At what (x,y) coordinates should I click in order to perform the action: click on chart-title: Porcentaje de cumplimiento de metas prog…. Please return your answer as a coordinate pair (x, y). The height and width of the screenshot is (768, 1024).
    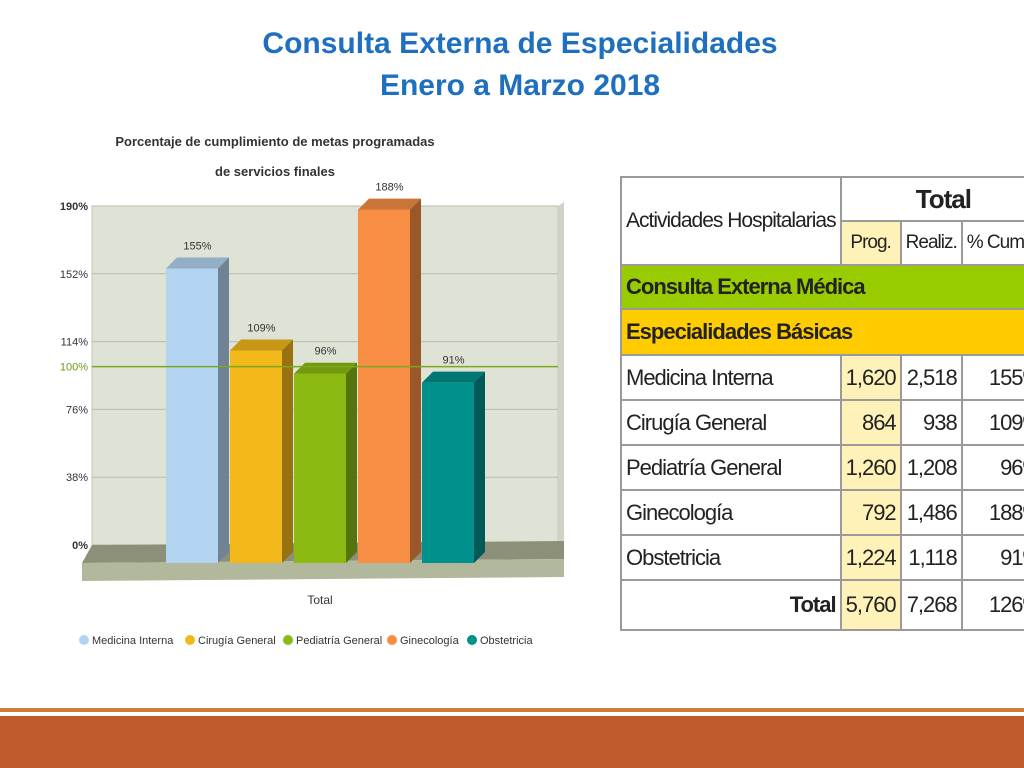
    Looking at the image, I should click on (274, 141).